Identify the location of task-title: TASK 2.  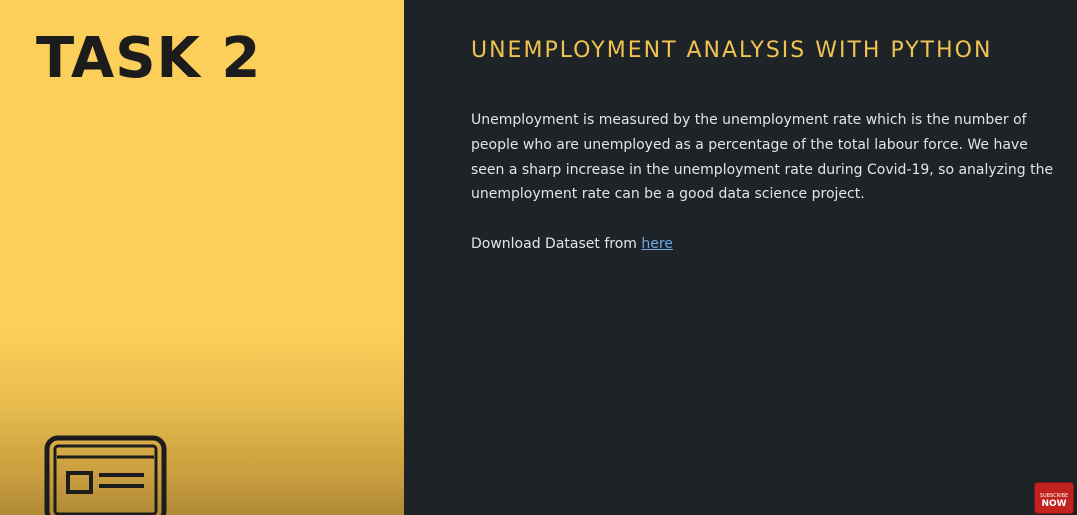
(149, 58).